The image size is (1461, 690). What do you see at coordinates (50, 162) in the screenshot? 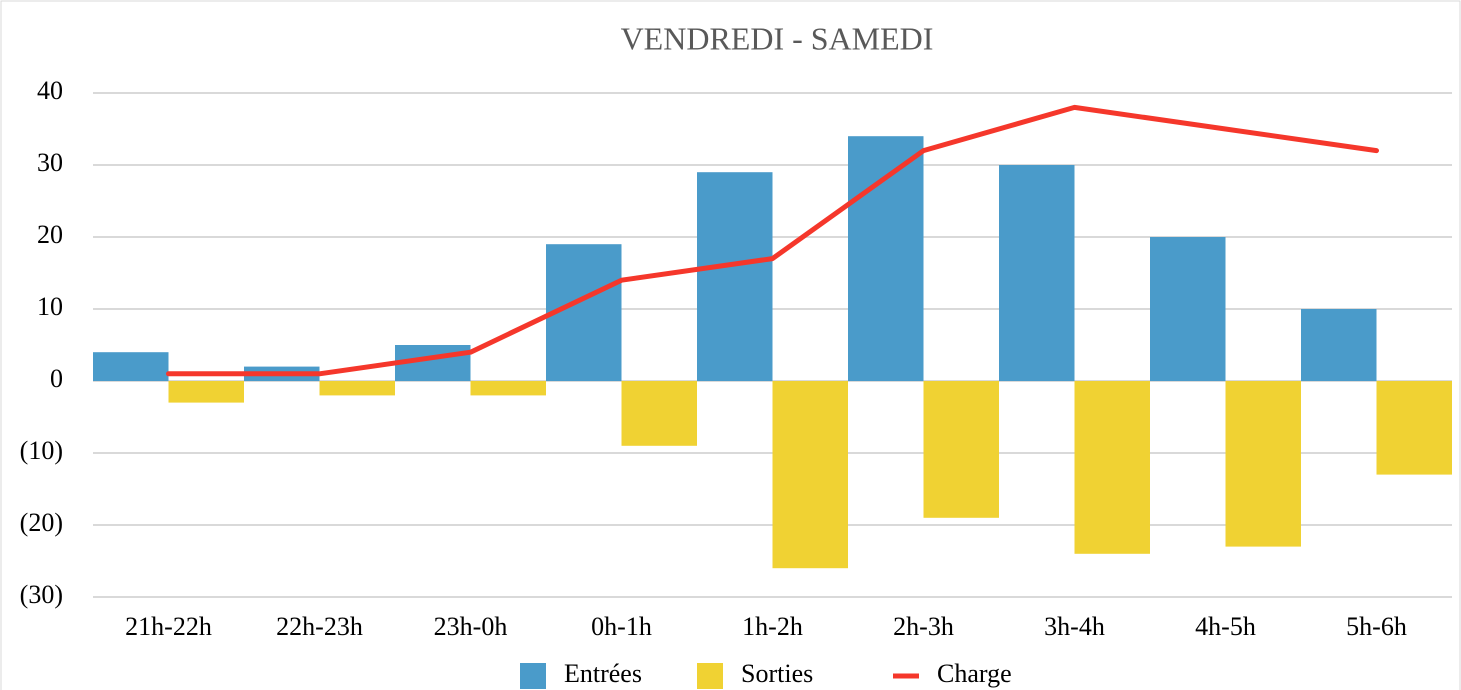
I see `y-tick-label: 30` at bounding box center [50, 162].